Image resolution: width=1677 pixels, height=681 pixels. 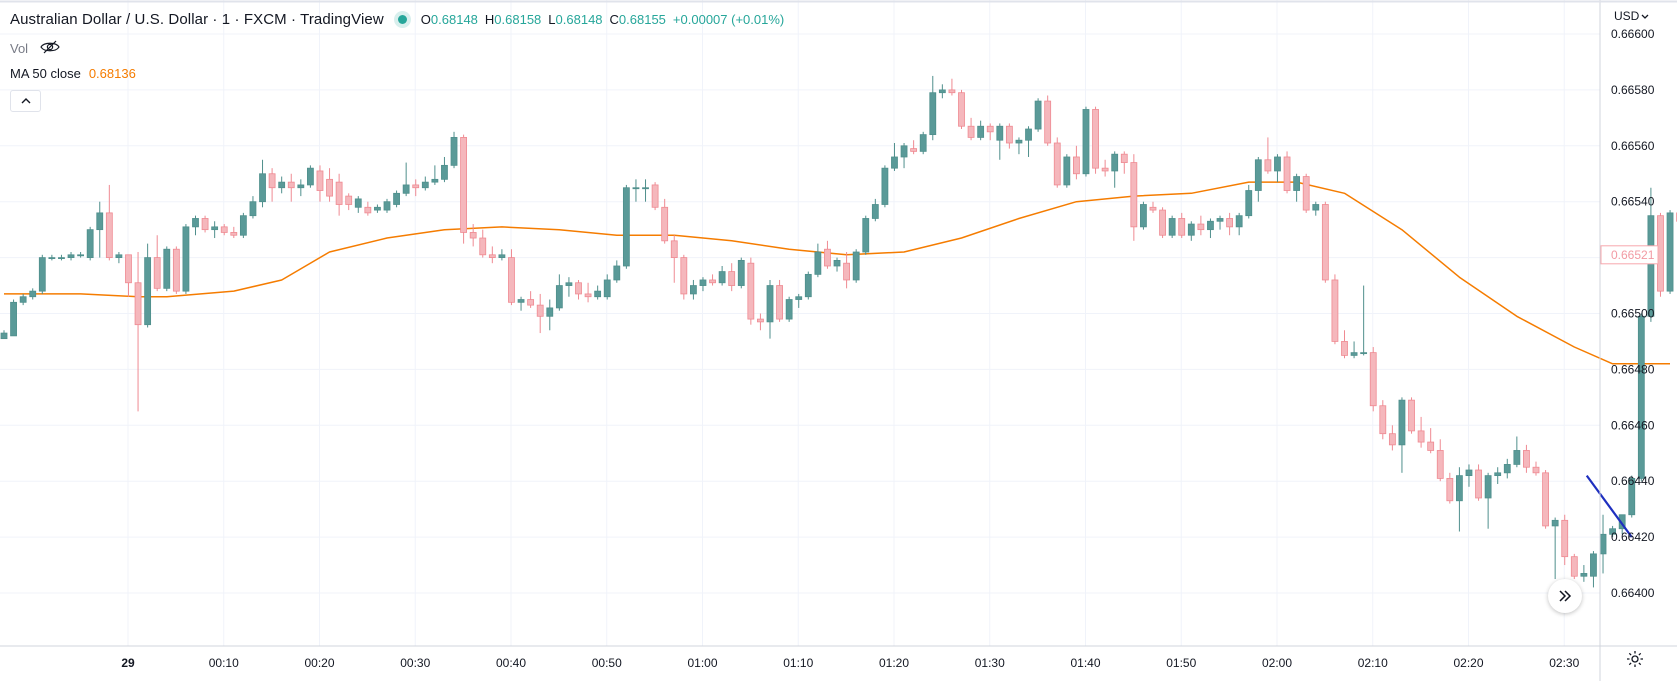 What do you see at coordinates (1633, 425) in the screenshot?
I see `price-tick-label: 0.66460` at bounding box center [1633, 425].